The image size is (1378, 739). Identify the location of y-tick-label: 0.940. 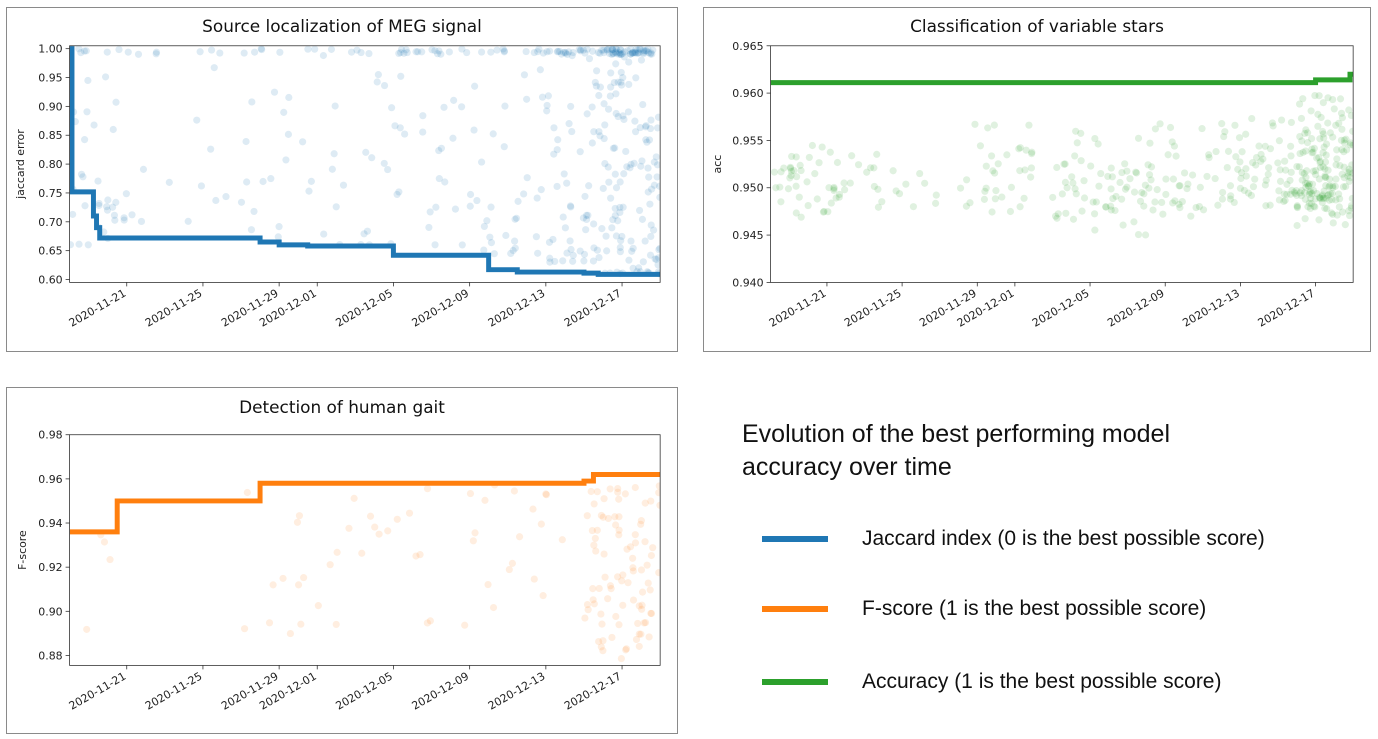
(747, 282).